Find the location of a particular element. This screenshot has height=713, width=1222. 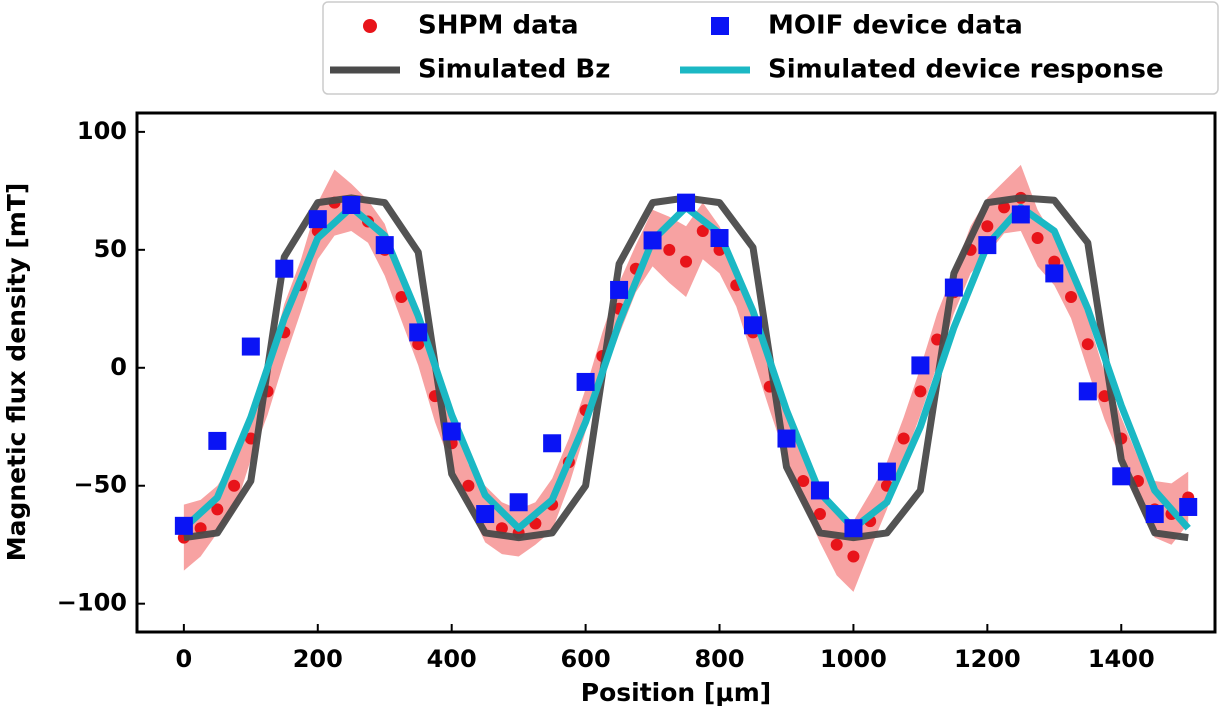

x-tick-label: 400 is located at coordinates (452, 659).